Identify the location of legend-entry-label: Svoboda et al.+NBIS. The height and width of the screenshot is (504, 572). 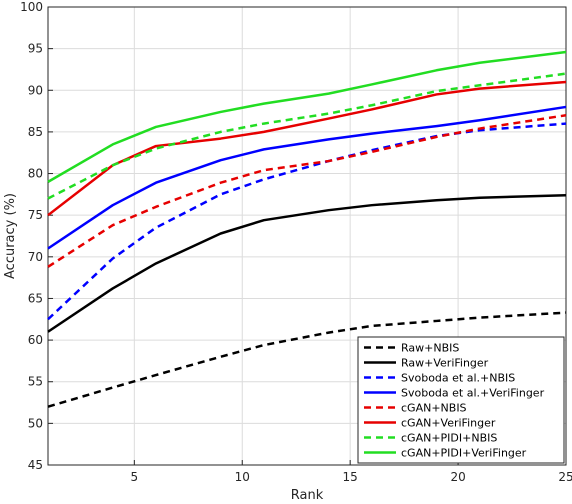
(458, 378).